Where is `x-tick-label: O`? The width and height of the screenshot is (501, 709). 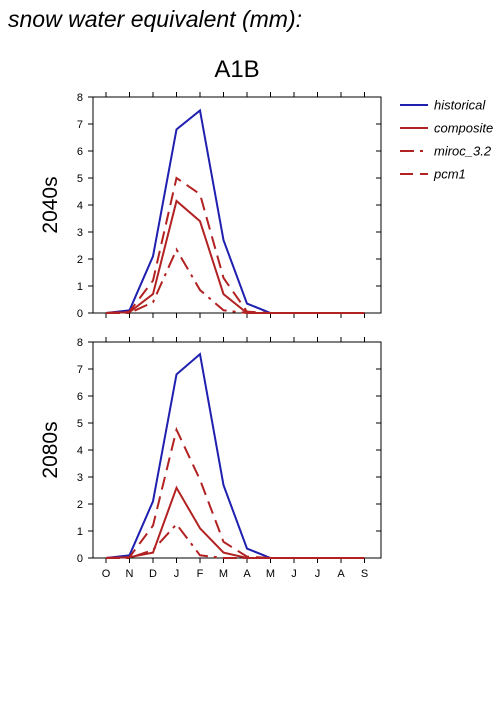
x-tick-label: O is located at coordinates (106, 574).